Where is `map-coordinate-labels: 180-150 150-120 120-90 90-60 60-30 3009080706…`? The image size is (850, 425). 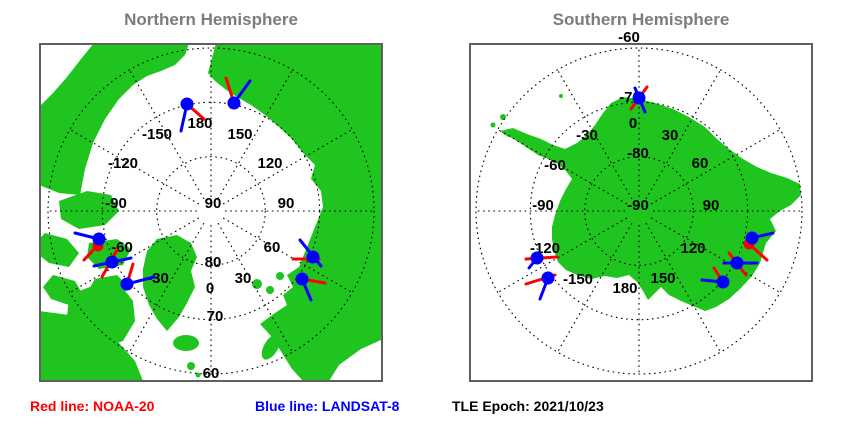
map-coordinate-labels: 180-150 150-120 120-90 90-60 60-30 3009080706… is located at coordinates (199, 248).